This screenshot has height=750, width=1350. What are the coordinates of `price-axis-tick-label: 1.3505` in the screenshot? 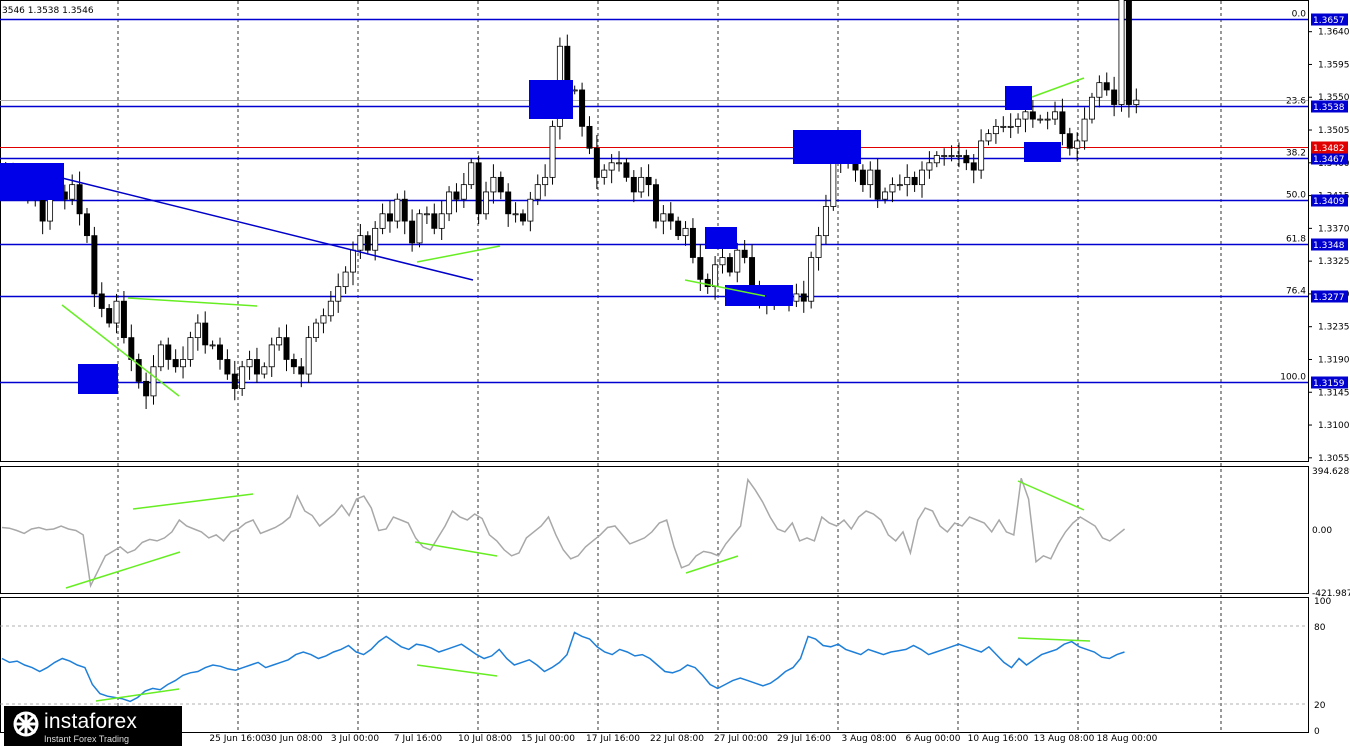 It's located at (1334, 131).